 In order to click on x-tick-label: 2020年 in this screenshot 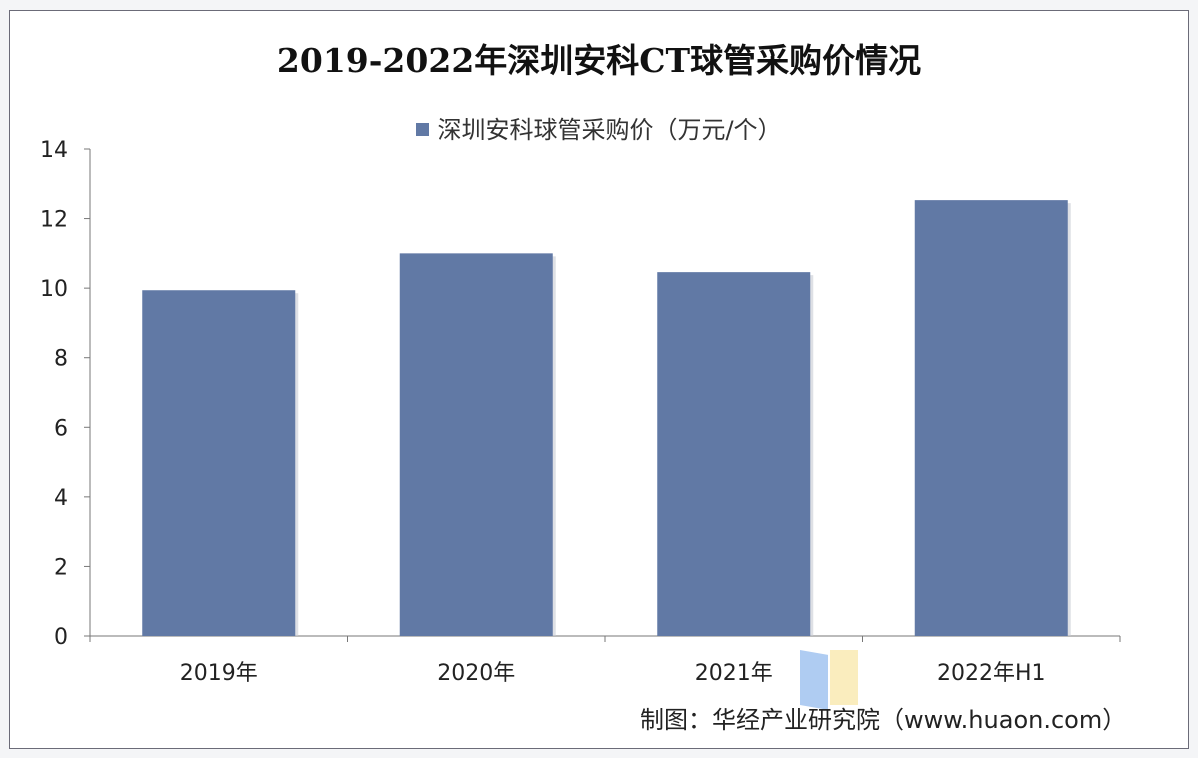, I will do `click(476, 673)`.